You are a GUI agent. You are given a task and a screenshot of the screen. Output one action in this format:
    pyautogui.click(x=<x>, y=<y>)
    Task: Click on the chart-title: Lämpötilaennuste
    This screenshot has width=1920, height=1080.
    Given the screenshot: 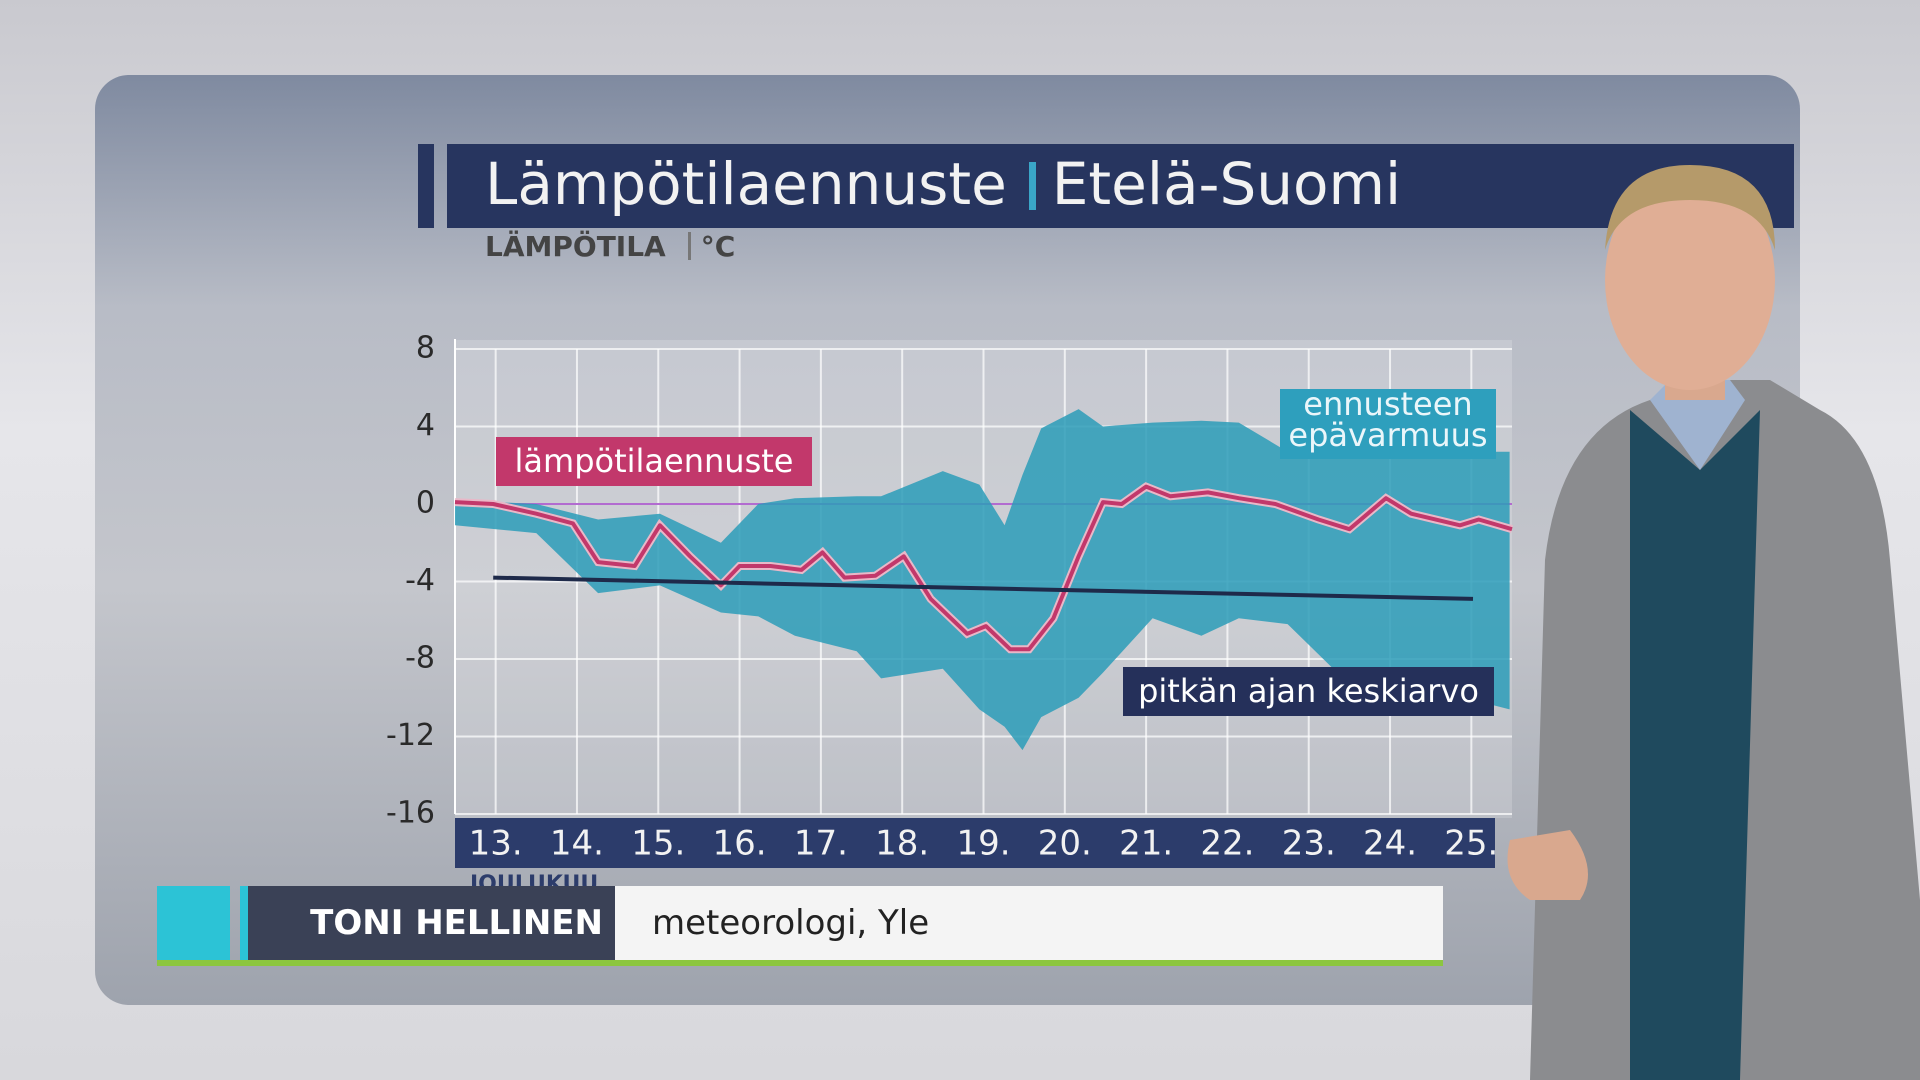 What is the action you would take?
    pyautogui.click(x=746, y=184)
    